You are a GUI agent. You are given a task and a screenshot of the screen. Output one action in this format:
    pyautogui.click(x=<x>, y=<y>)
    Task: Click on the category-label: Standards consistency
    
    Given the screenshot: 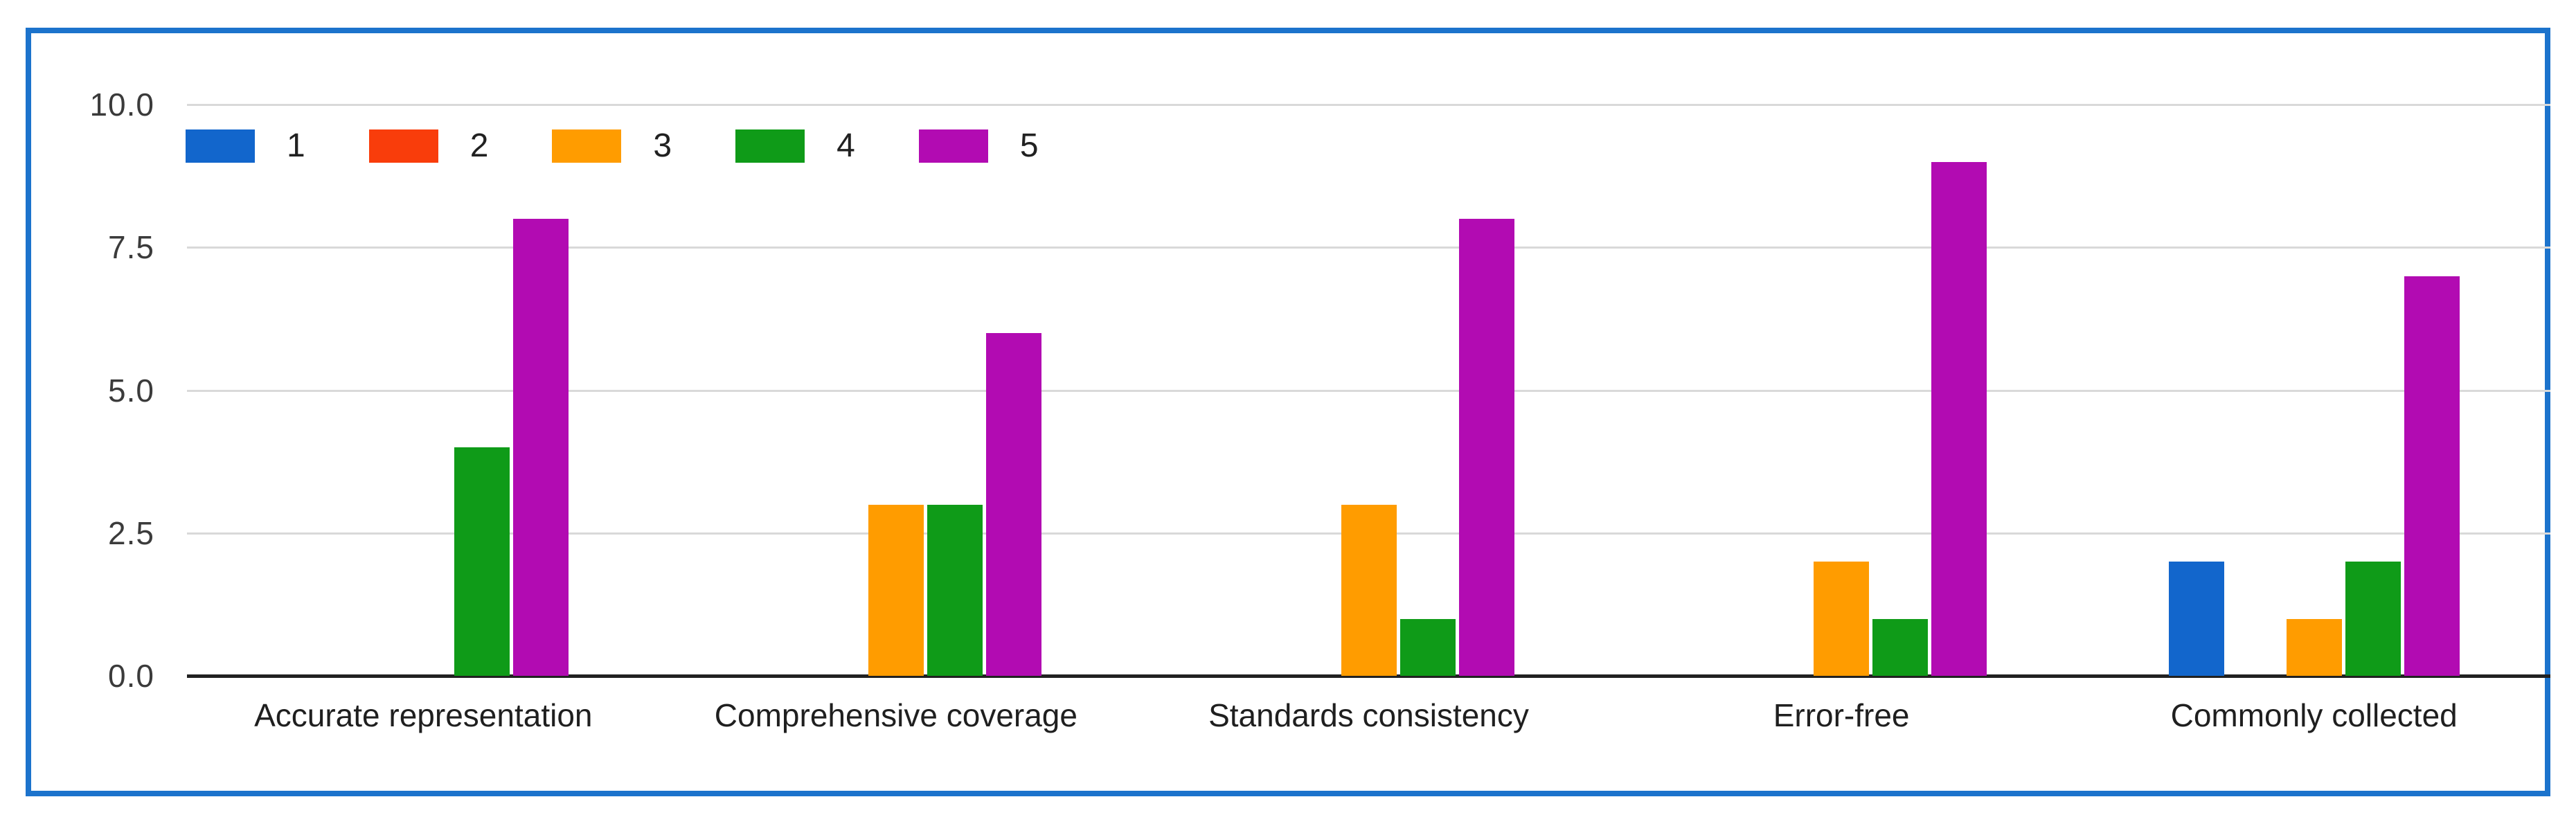 What is the action you would take?
    pyautogui.click(x=1368, y=715)
    